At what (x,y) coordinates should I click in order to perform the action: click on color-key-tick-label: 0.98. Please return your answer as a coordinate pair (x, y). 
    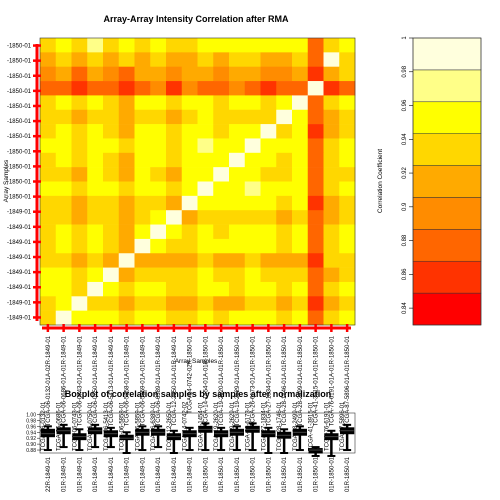
    Looking at the image, I should click on (405, 71).